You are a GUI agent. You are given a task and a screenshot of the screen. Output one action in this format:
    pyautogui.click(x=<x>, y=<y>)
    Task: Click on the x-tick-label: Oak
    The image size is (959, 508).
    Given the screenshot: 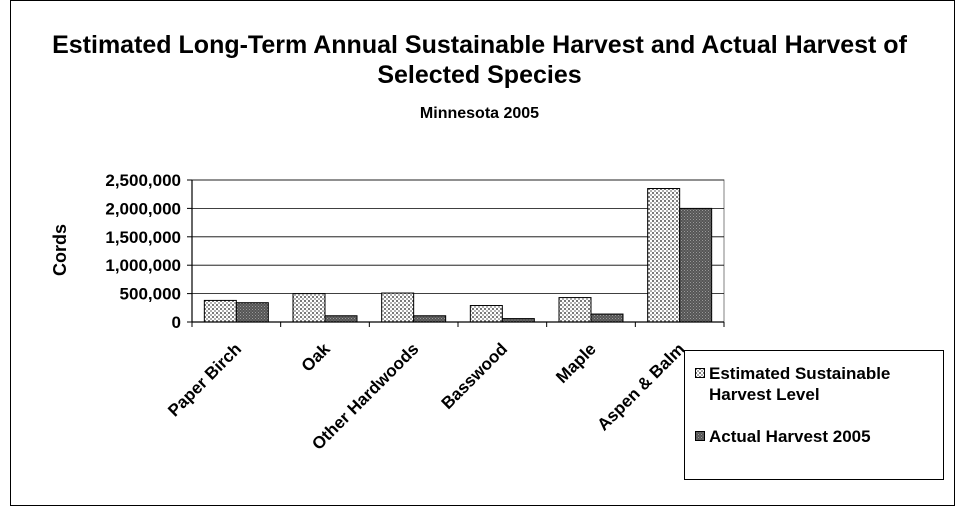 What is the action you would take?
    pyautogui.click(x=316, y=357)
    